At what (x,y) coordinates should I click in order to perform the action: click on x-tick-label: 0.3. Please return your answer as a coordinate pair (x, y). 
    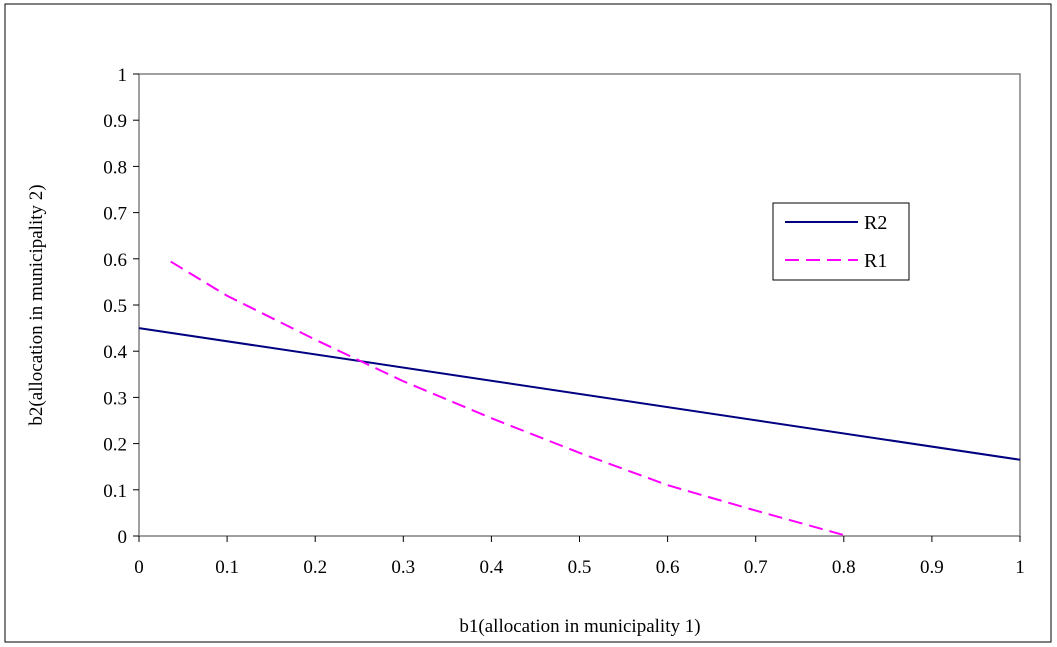
    Looking at the image, I should click on (403, 567).